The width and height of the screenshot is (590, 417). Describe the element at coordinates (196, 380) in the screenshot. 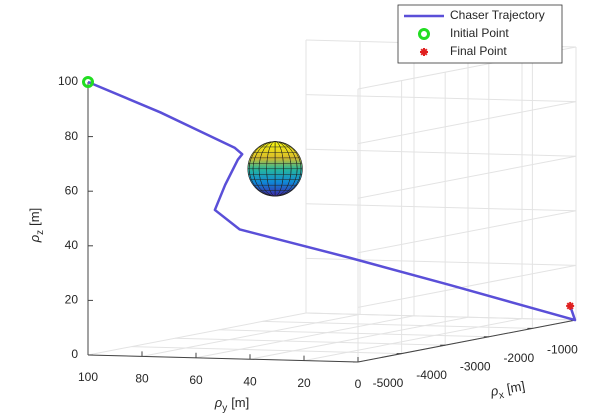

I see `y-tick-label: 60` at that location.